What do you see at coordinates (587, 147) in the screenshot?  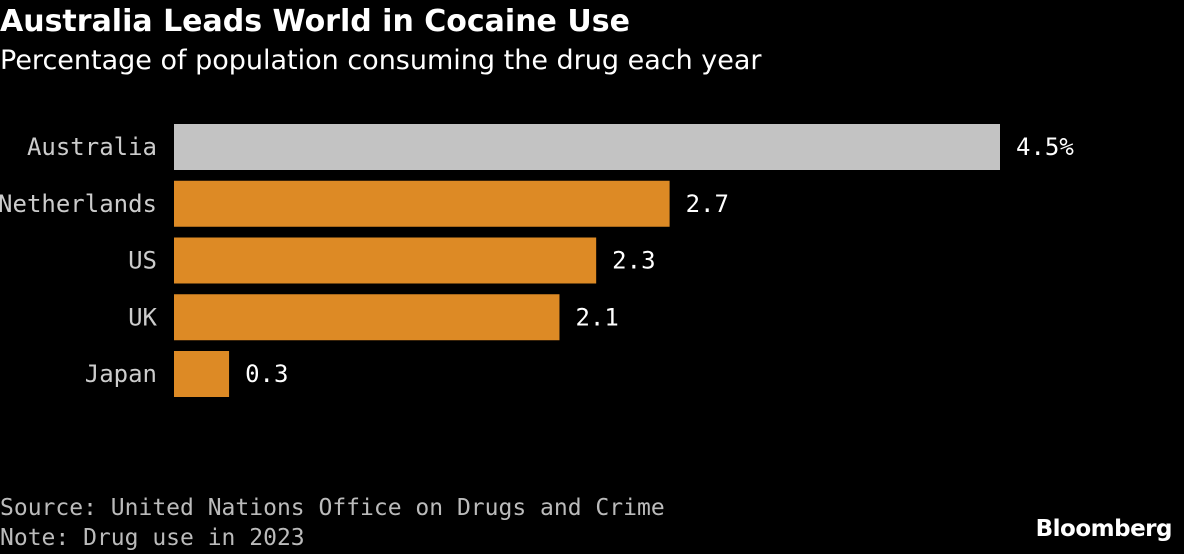 I see `bar-australia` at bounding box center [587, 147].